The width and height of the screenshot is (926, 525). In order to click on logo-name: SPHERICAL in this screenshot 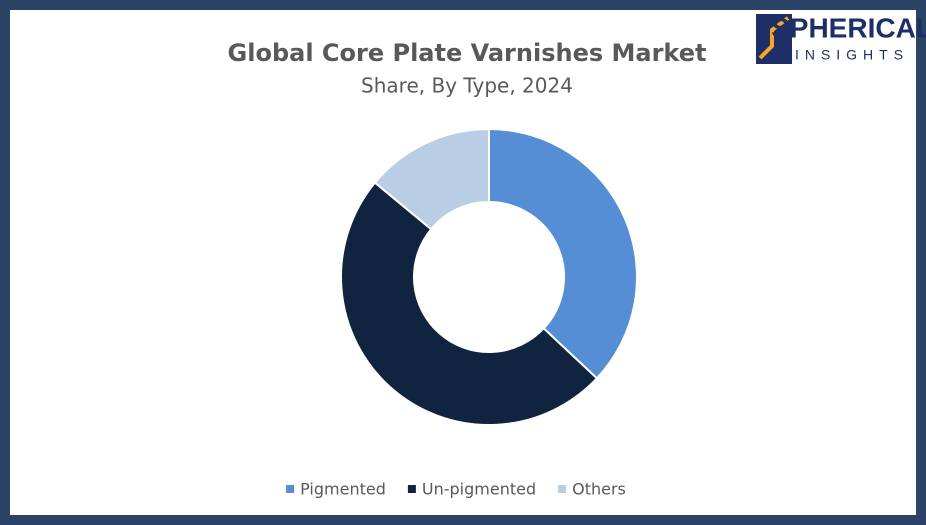, I will do `click(848, 27)`.